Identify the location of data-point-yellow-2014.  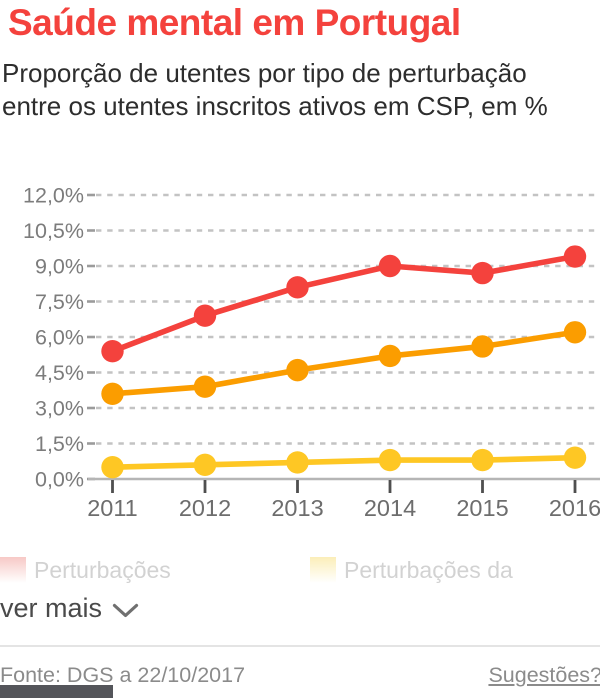
(390, 460).